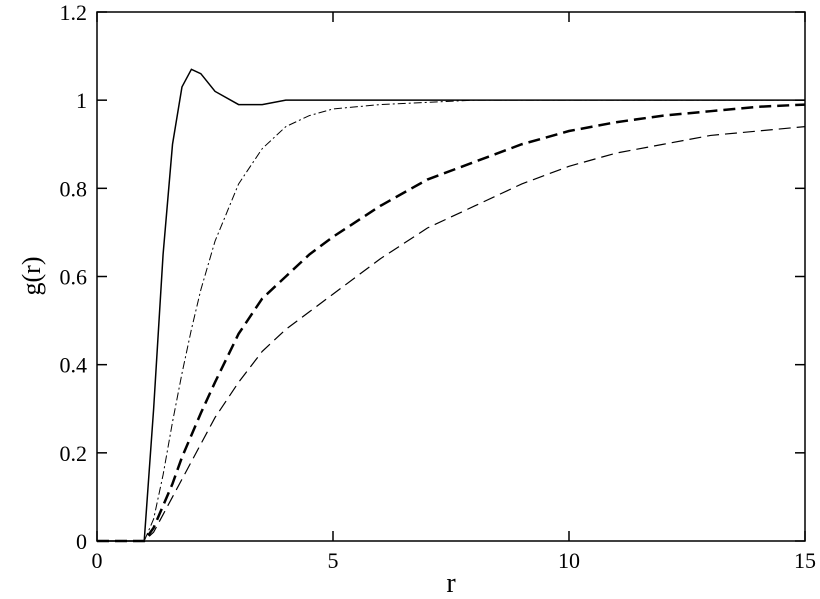 This screenshot has width=820, height=599. Describe the element at coordinates (74, 188) in the screenshot. I see `y-tick-label: 0.8` at that location.